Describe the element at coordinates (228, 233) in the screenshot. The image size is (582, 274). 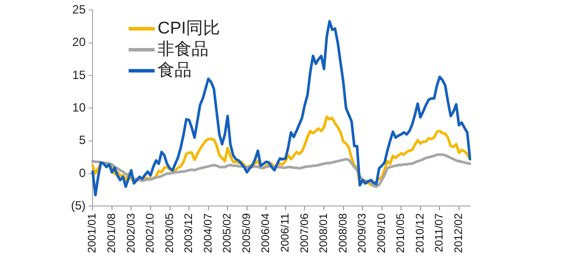
I see `x-tick-label: 2005/02` at that location.